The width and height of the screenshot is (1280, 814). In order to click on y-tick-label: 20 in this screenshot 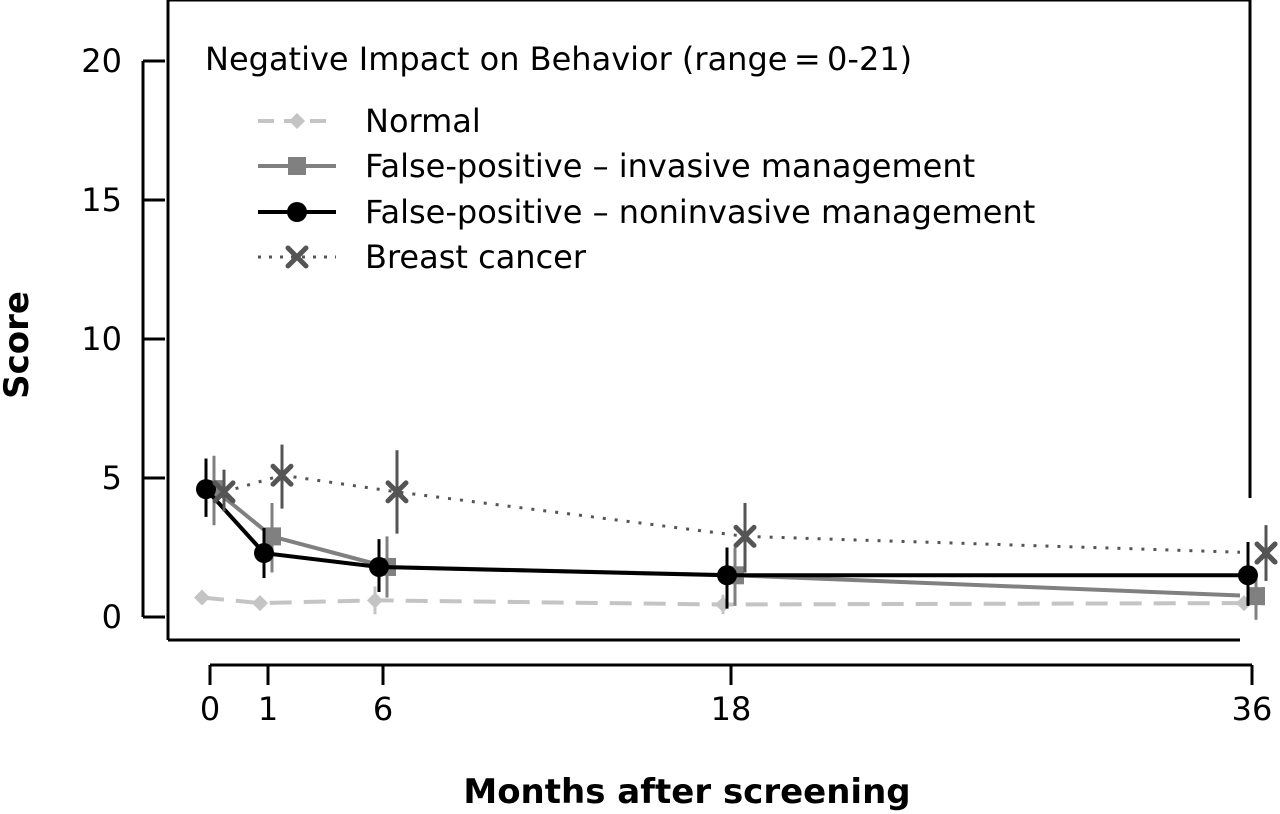, I will do `click(101, 61)`.